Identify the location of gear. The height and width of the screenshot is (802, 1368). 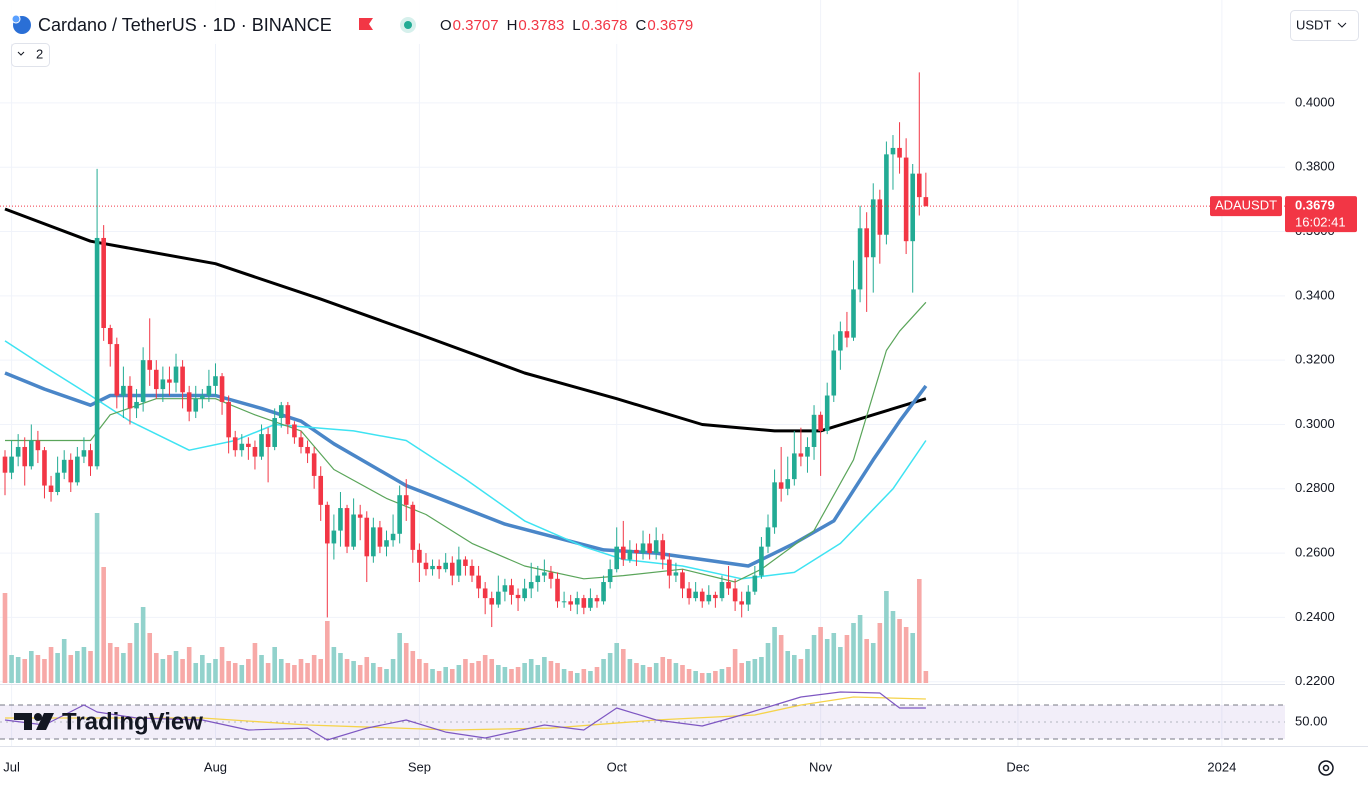
(1326, 768).